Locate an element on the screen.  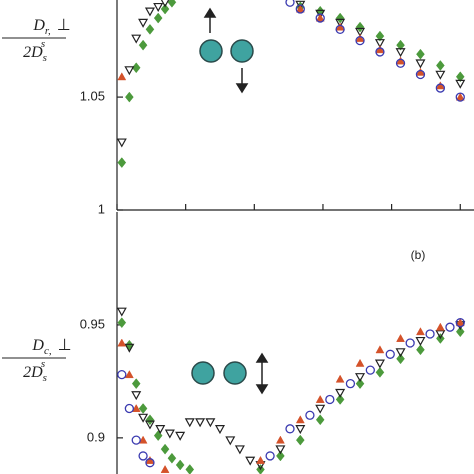
y-label-top: Dr, ⊥ is located at coordinates (51, 27).